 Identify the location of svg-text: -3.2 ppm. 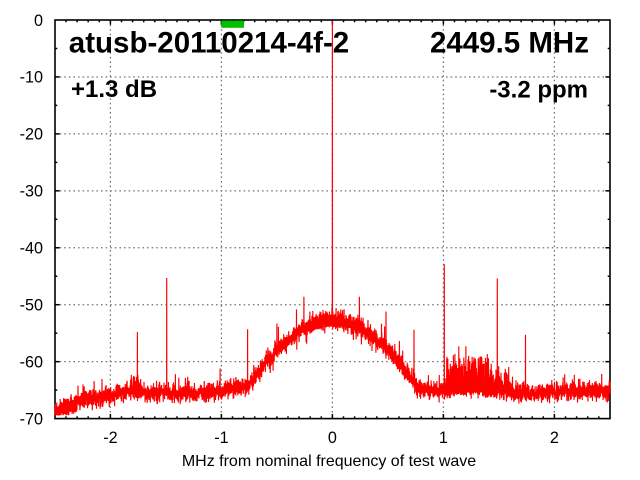
(538, 90).